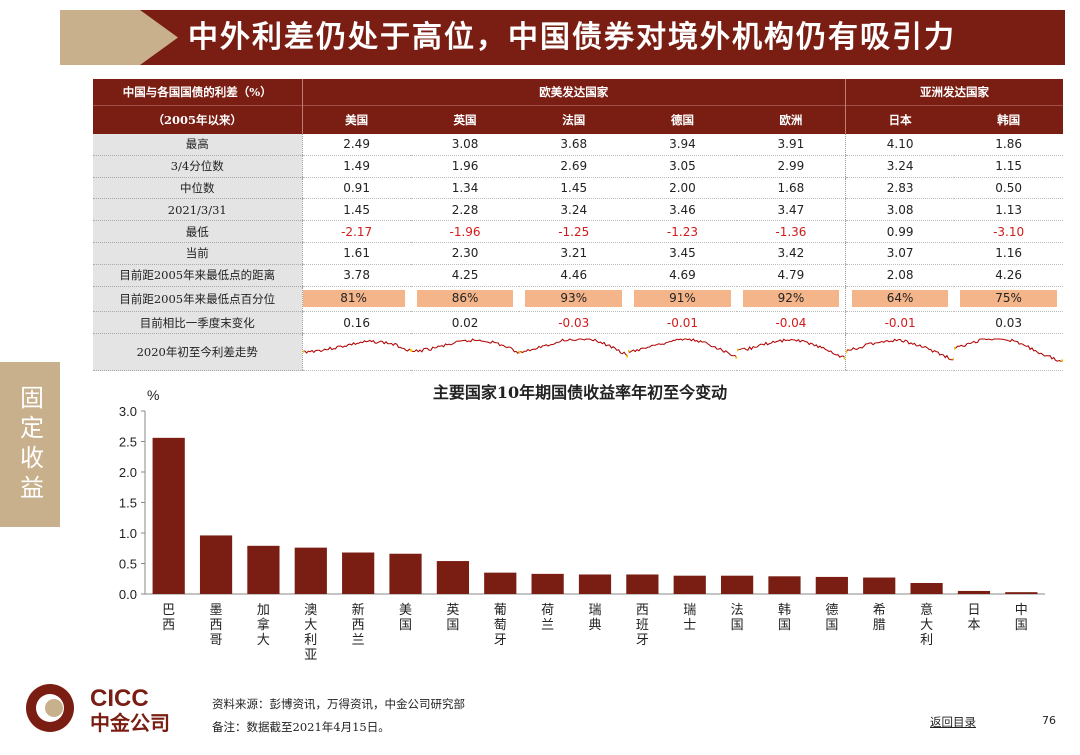  What do you see at coordinates (1008, 323) in the screenshot?
I see `table-cell: 0.03` at bounding box center [1008, 323].